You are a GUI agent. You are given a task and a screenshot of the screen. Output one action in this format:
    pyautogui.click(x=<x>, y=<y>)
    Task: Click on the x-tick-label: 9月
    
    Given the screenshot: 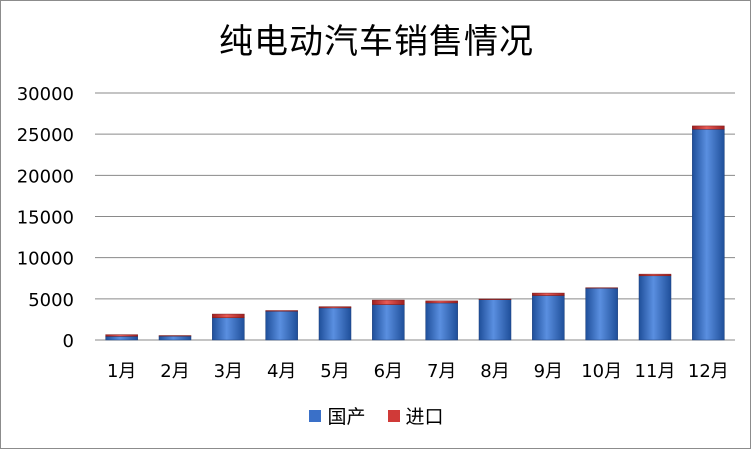 What is the action you would take?
    pyautogui.click(x=548, y=371)
    